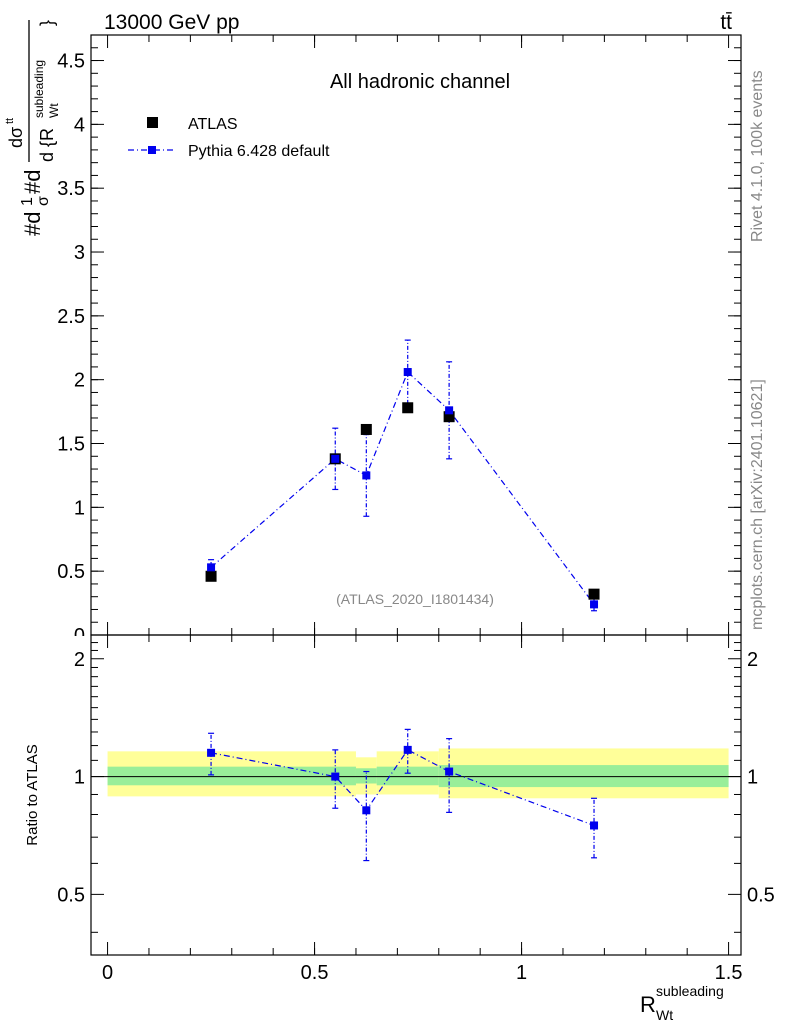  What do you see at coordinates (79, 778) in the screenshot?
I see `ratio-ytick-label: 1` at bounding box center [79, 778].